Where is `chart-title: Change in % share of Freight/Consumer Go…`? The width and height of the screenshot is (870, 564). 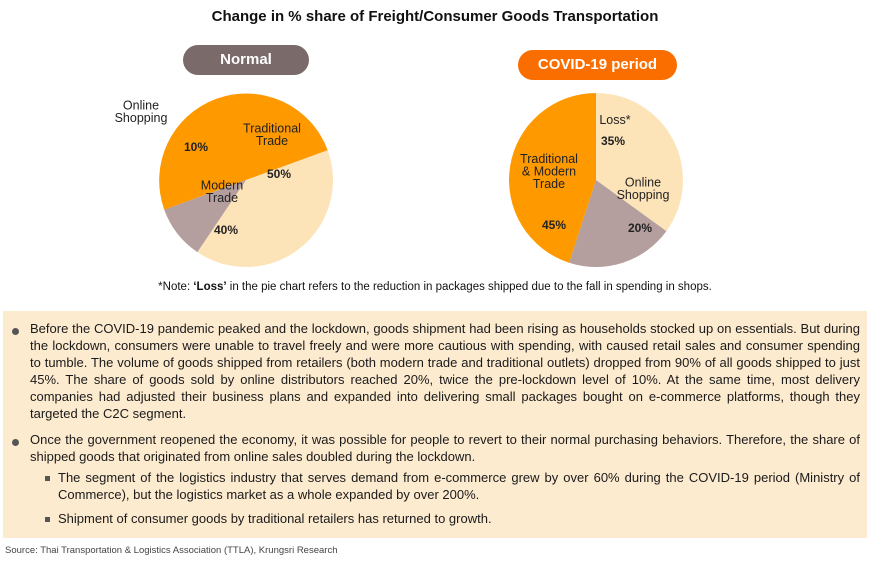
chart-title: Change in % share of Freight/Consumer Go… is located at coordinates (435, 16).